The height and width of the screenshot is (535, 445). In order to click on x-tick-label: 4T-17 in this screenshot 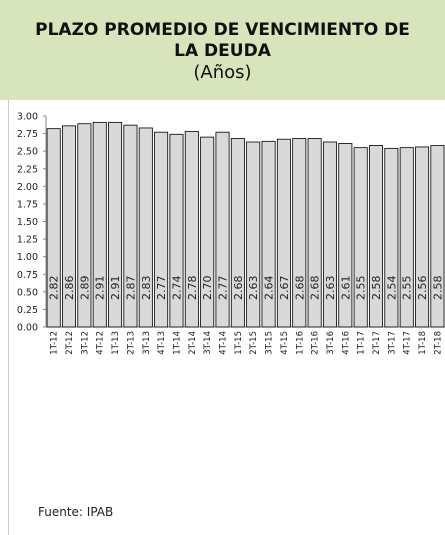, I will do `click(408, 343)`.